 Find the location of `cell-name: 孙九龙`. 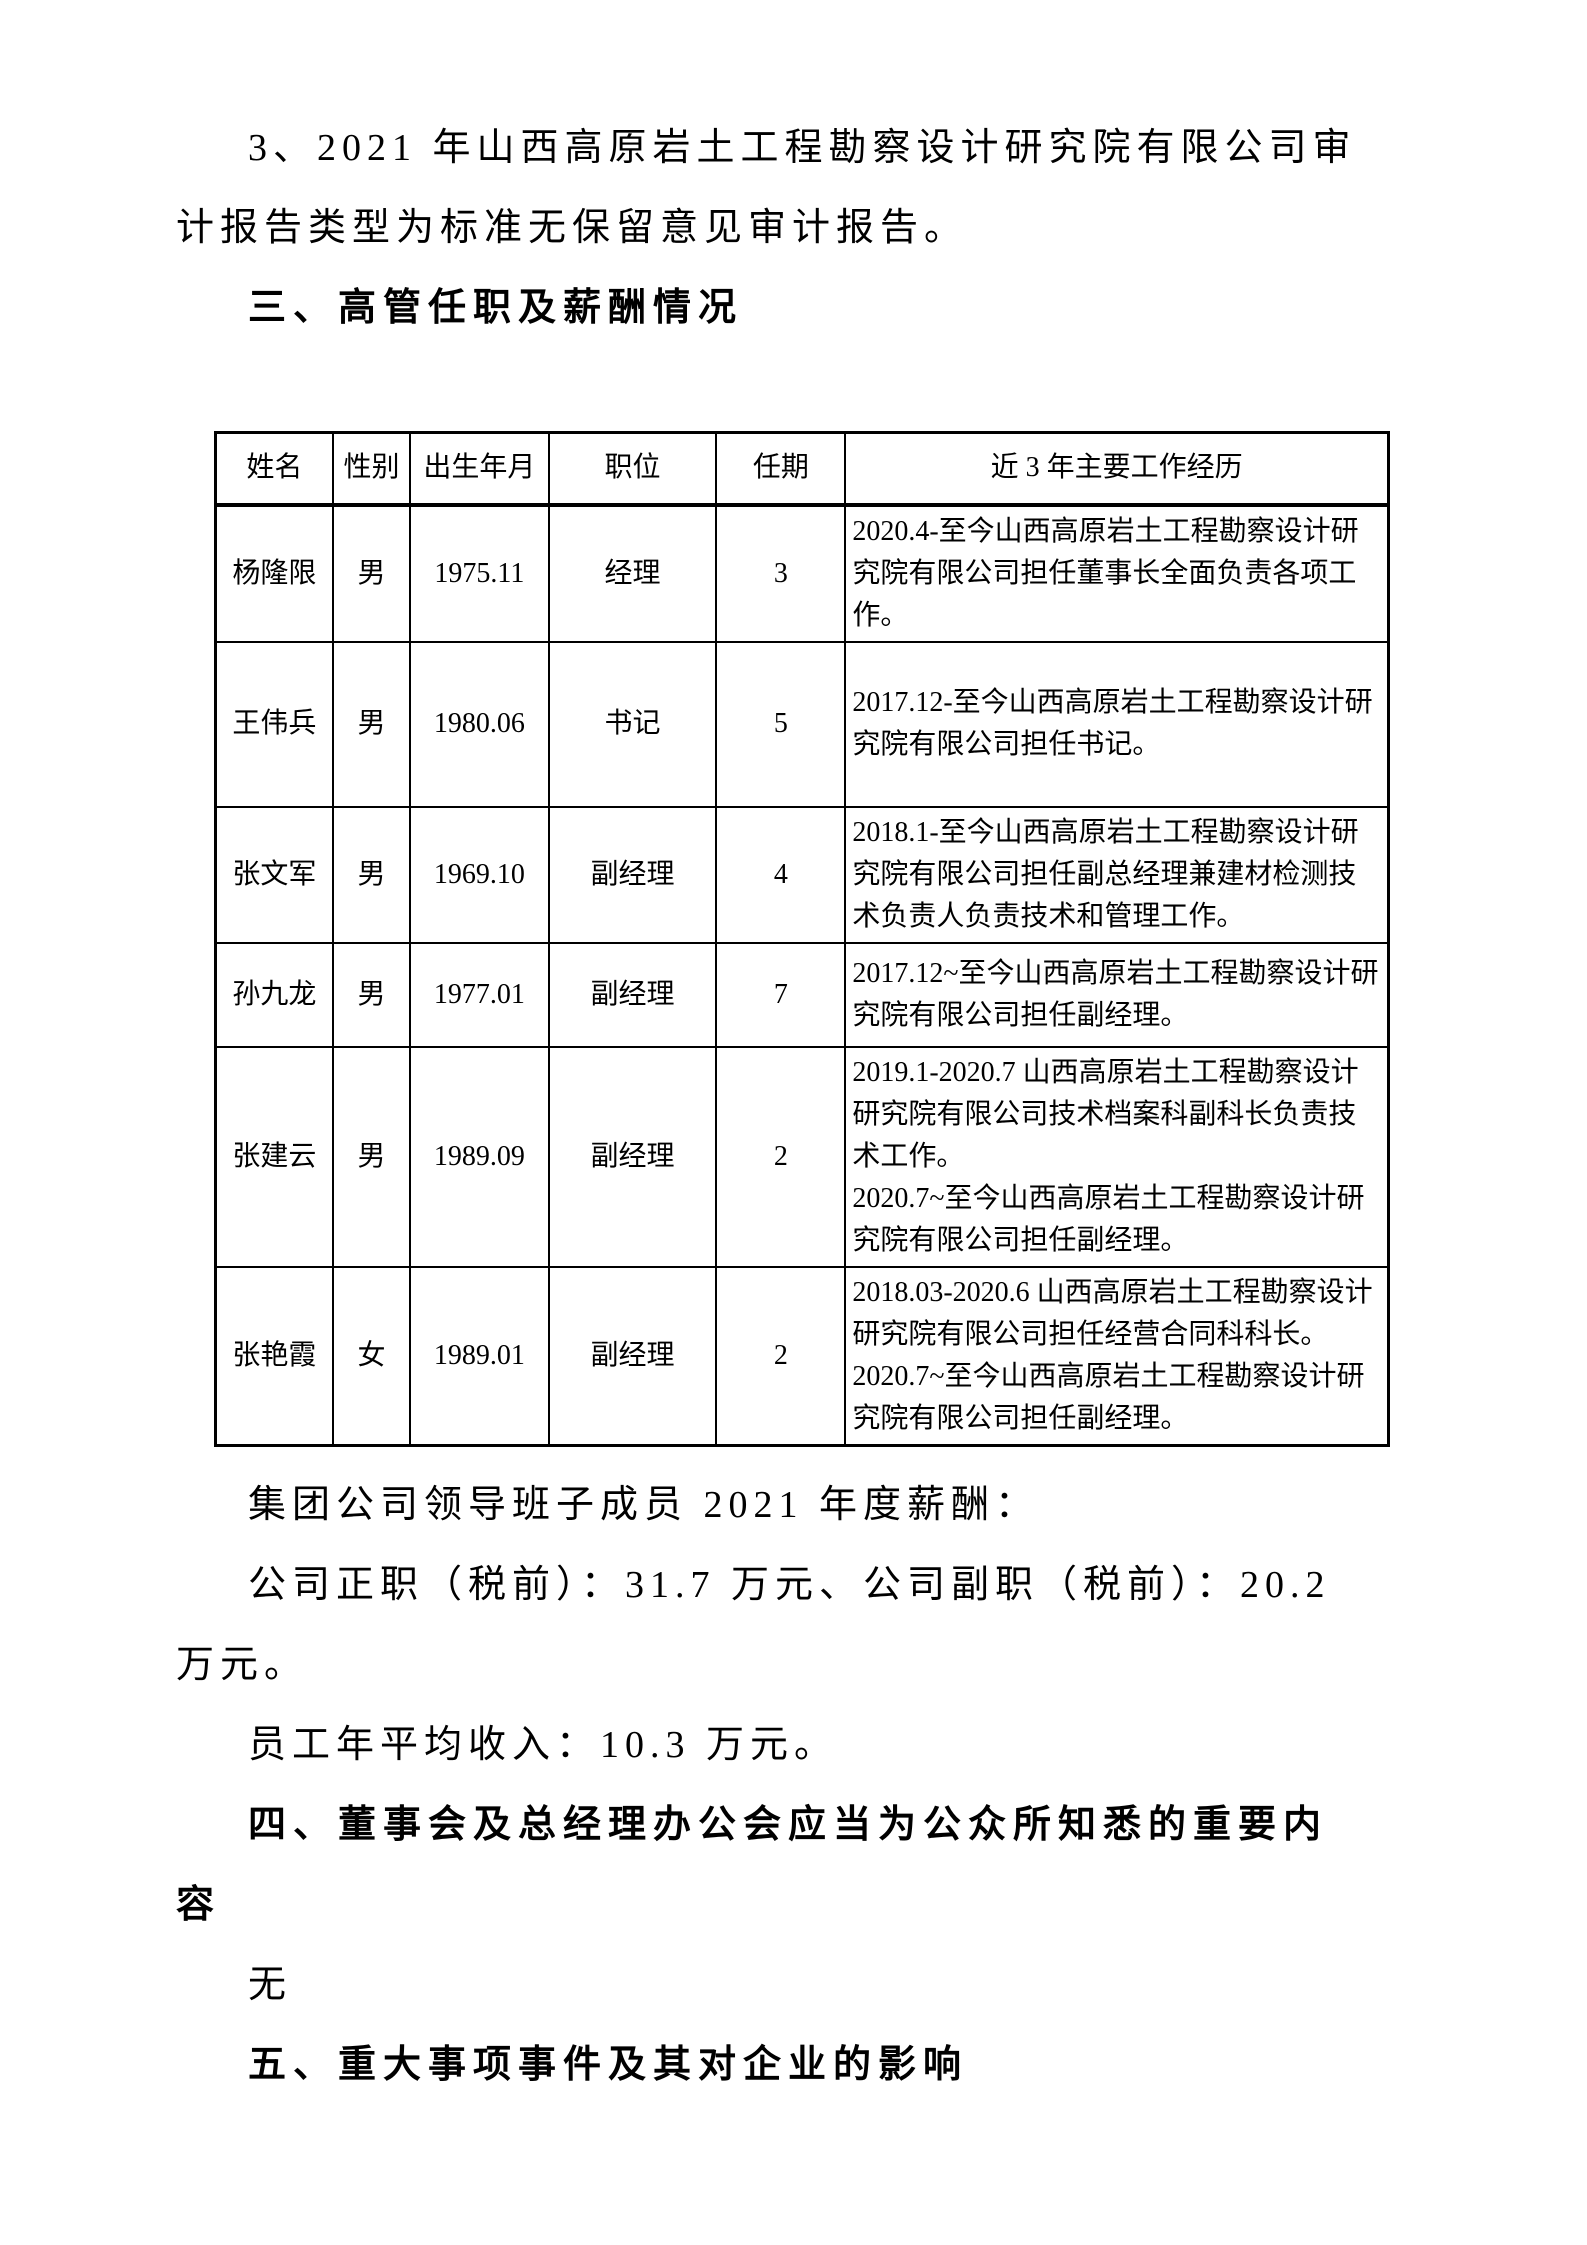

cell-name: 孙九龙 is located at coordinates (274, 994).